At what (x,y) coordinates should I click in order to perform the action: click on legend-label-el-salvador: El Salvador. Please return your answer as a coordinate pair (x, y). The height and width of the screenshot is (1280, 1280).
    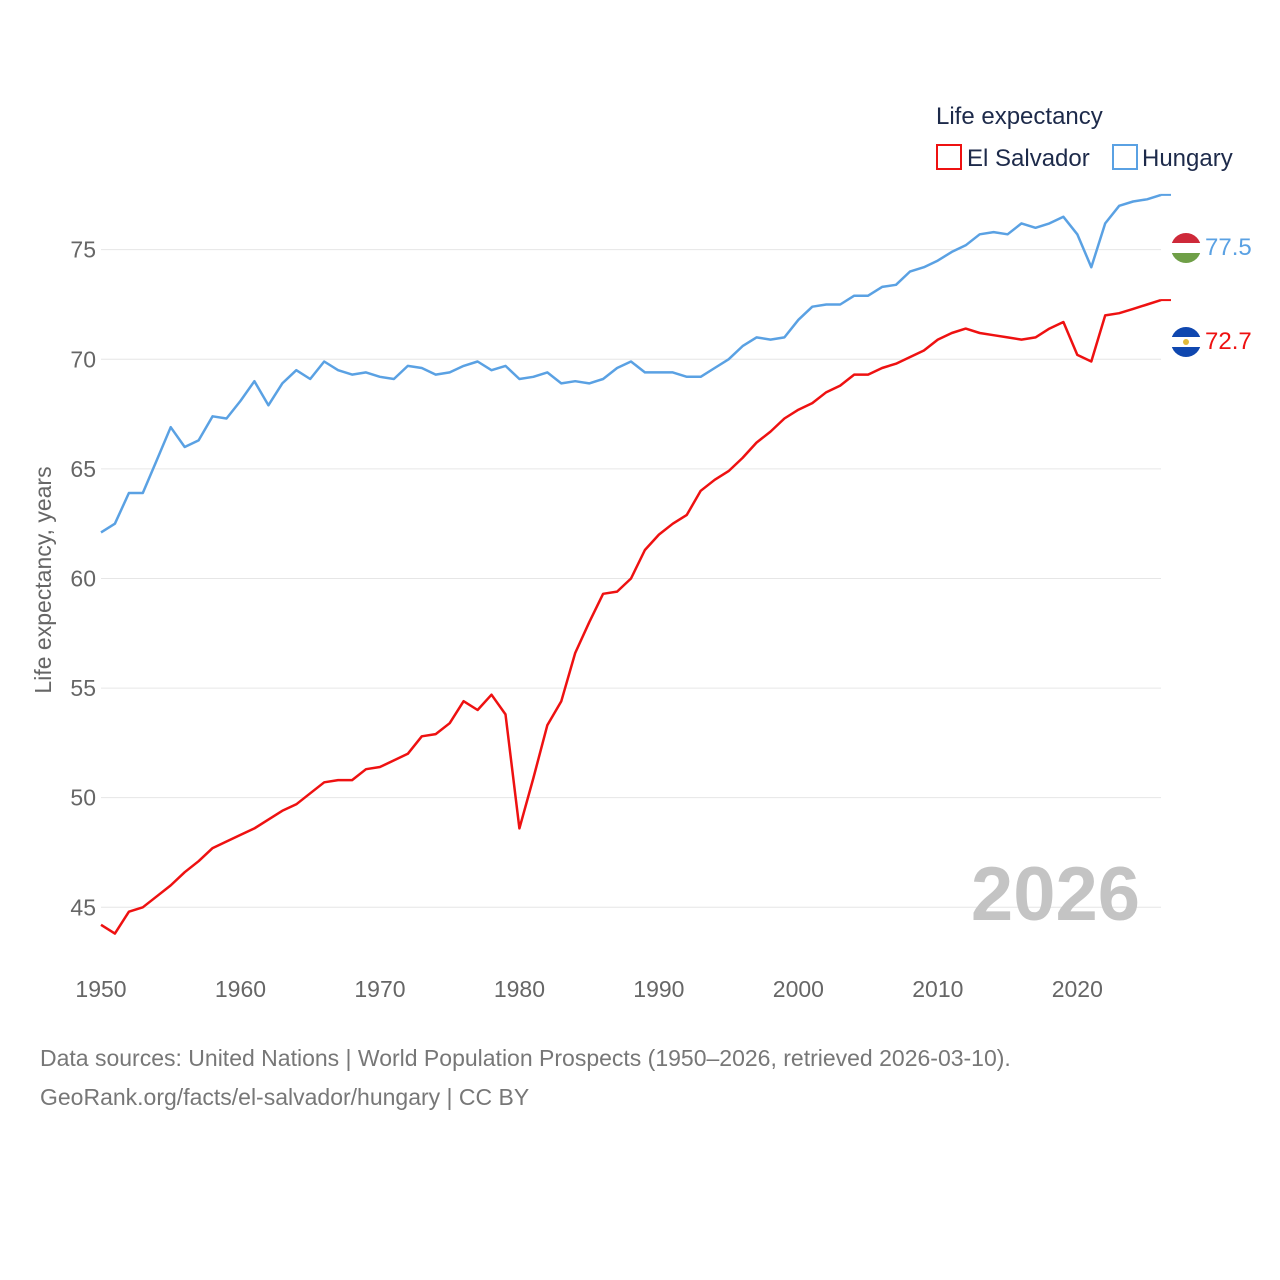
    Looking at the image, I should click on (1028, 158).